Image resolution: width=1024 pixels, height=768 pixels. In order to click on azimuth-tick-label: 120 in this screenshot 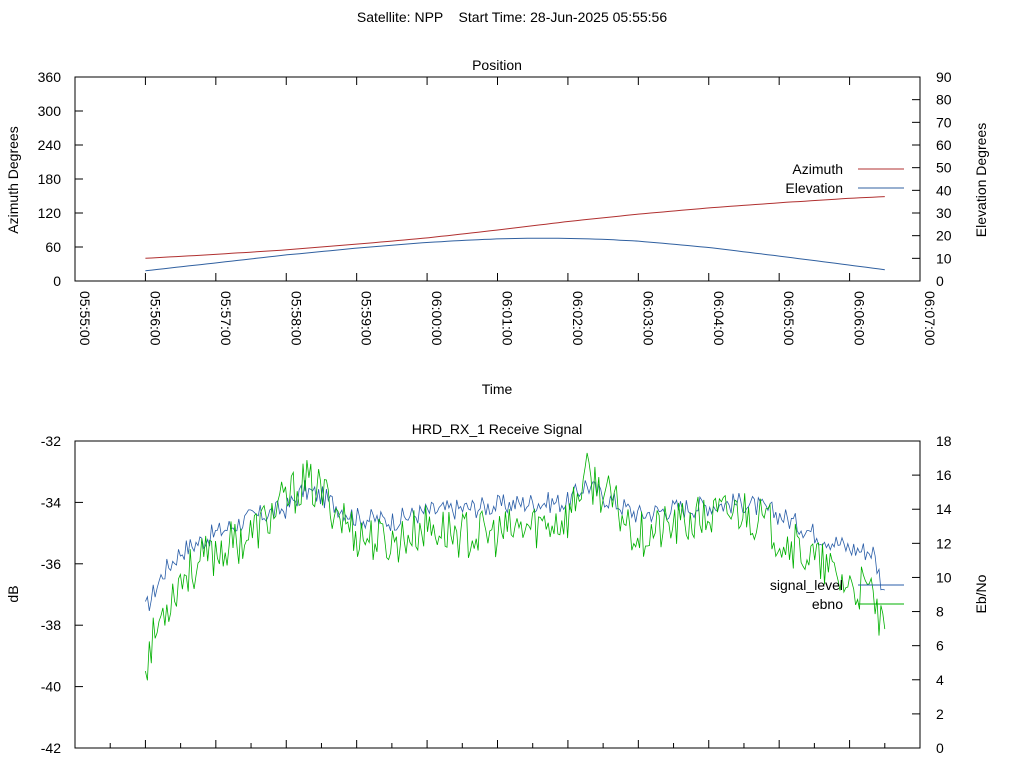, I will do `click(50, 213)`.